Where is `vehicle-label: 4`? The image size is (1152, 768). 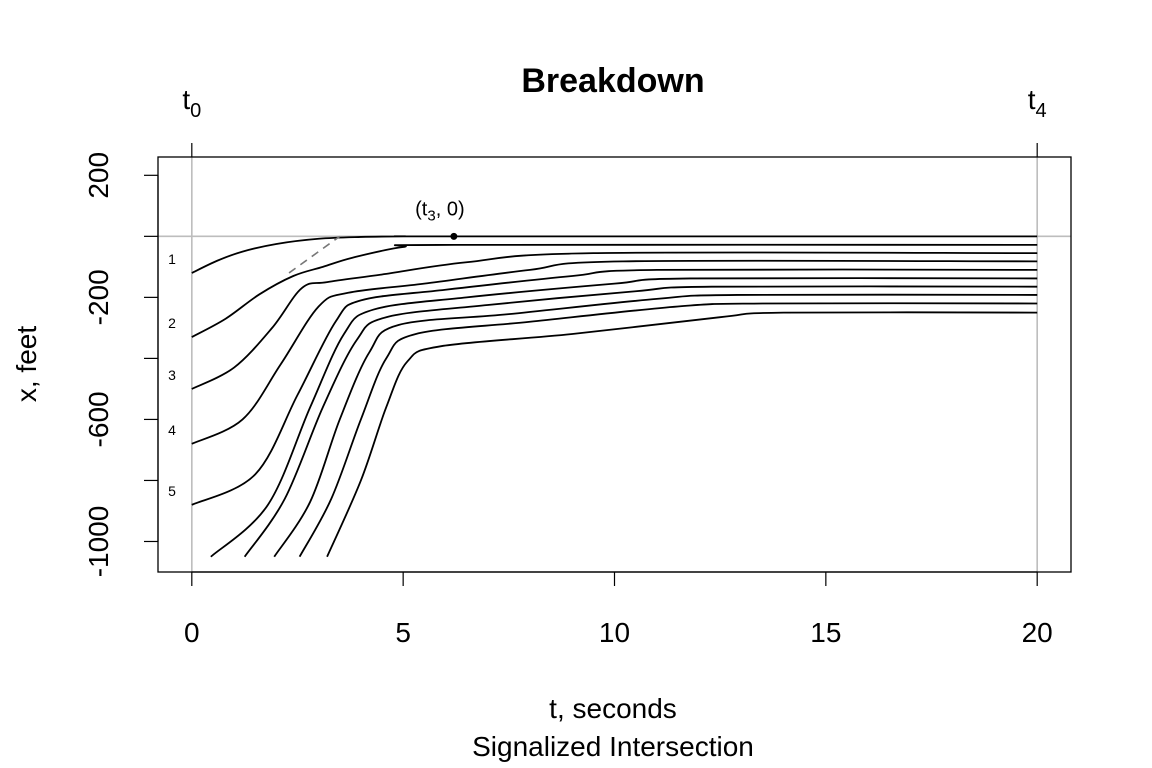 vehicle-label: 4 is located at coordinates (172, 430).